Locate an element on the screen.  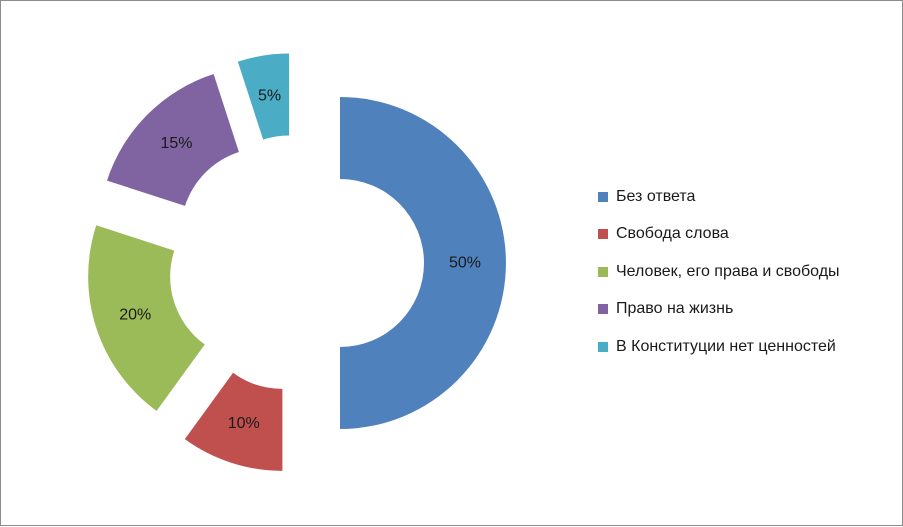
legend-item: Свобода слова is located at coordinates (719, 235).